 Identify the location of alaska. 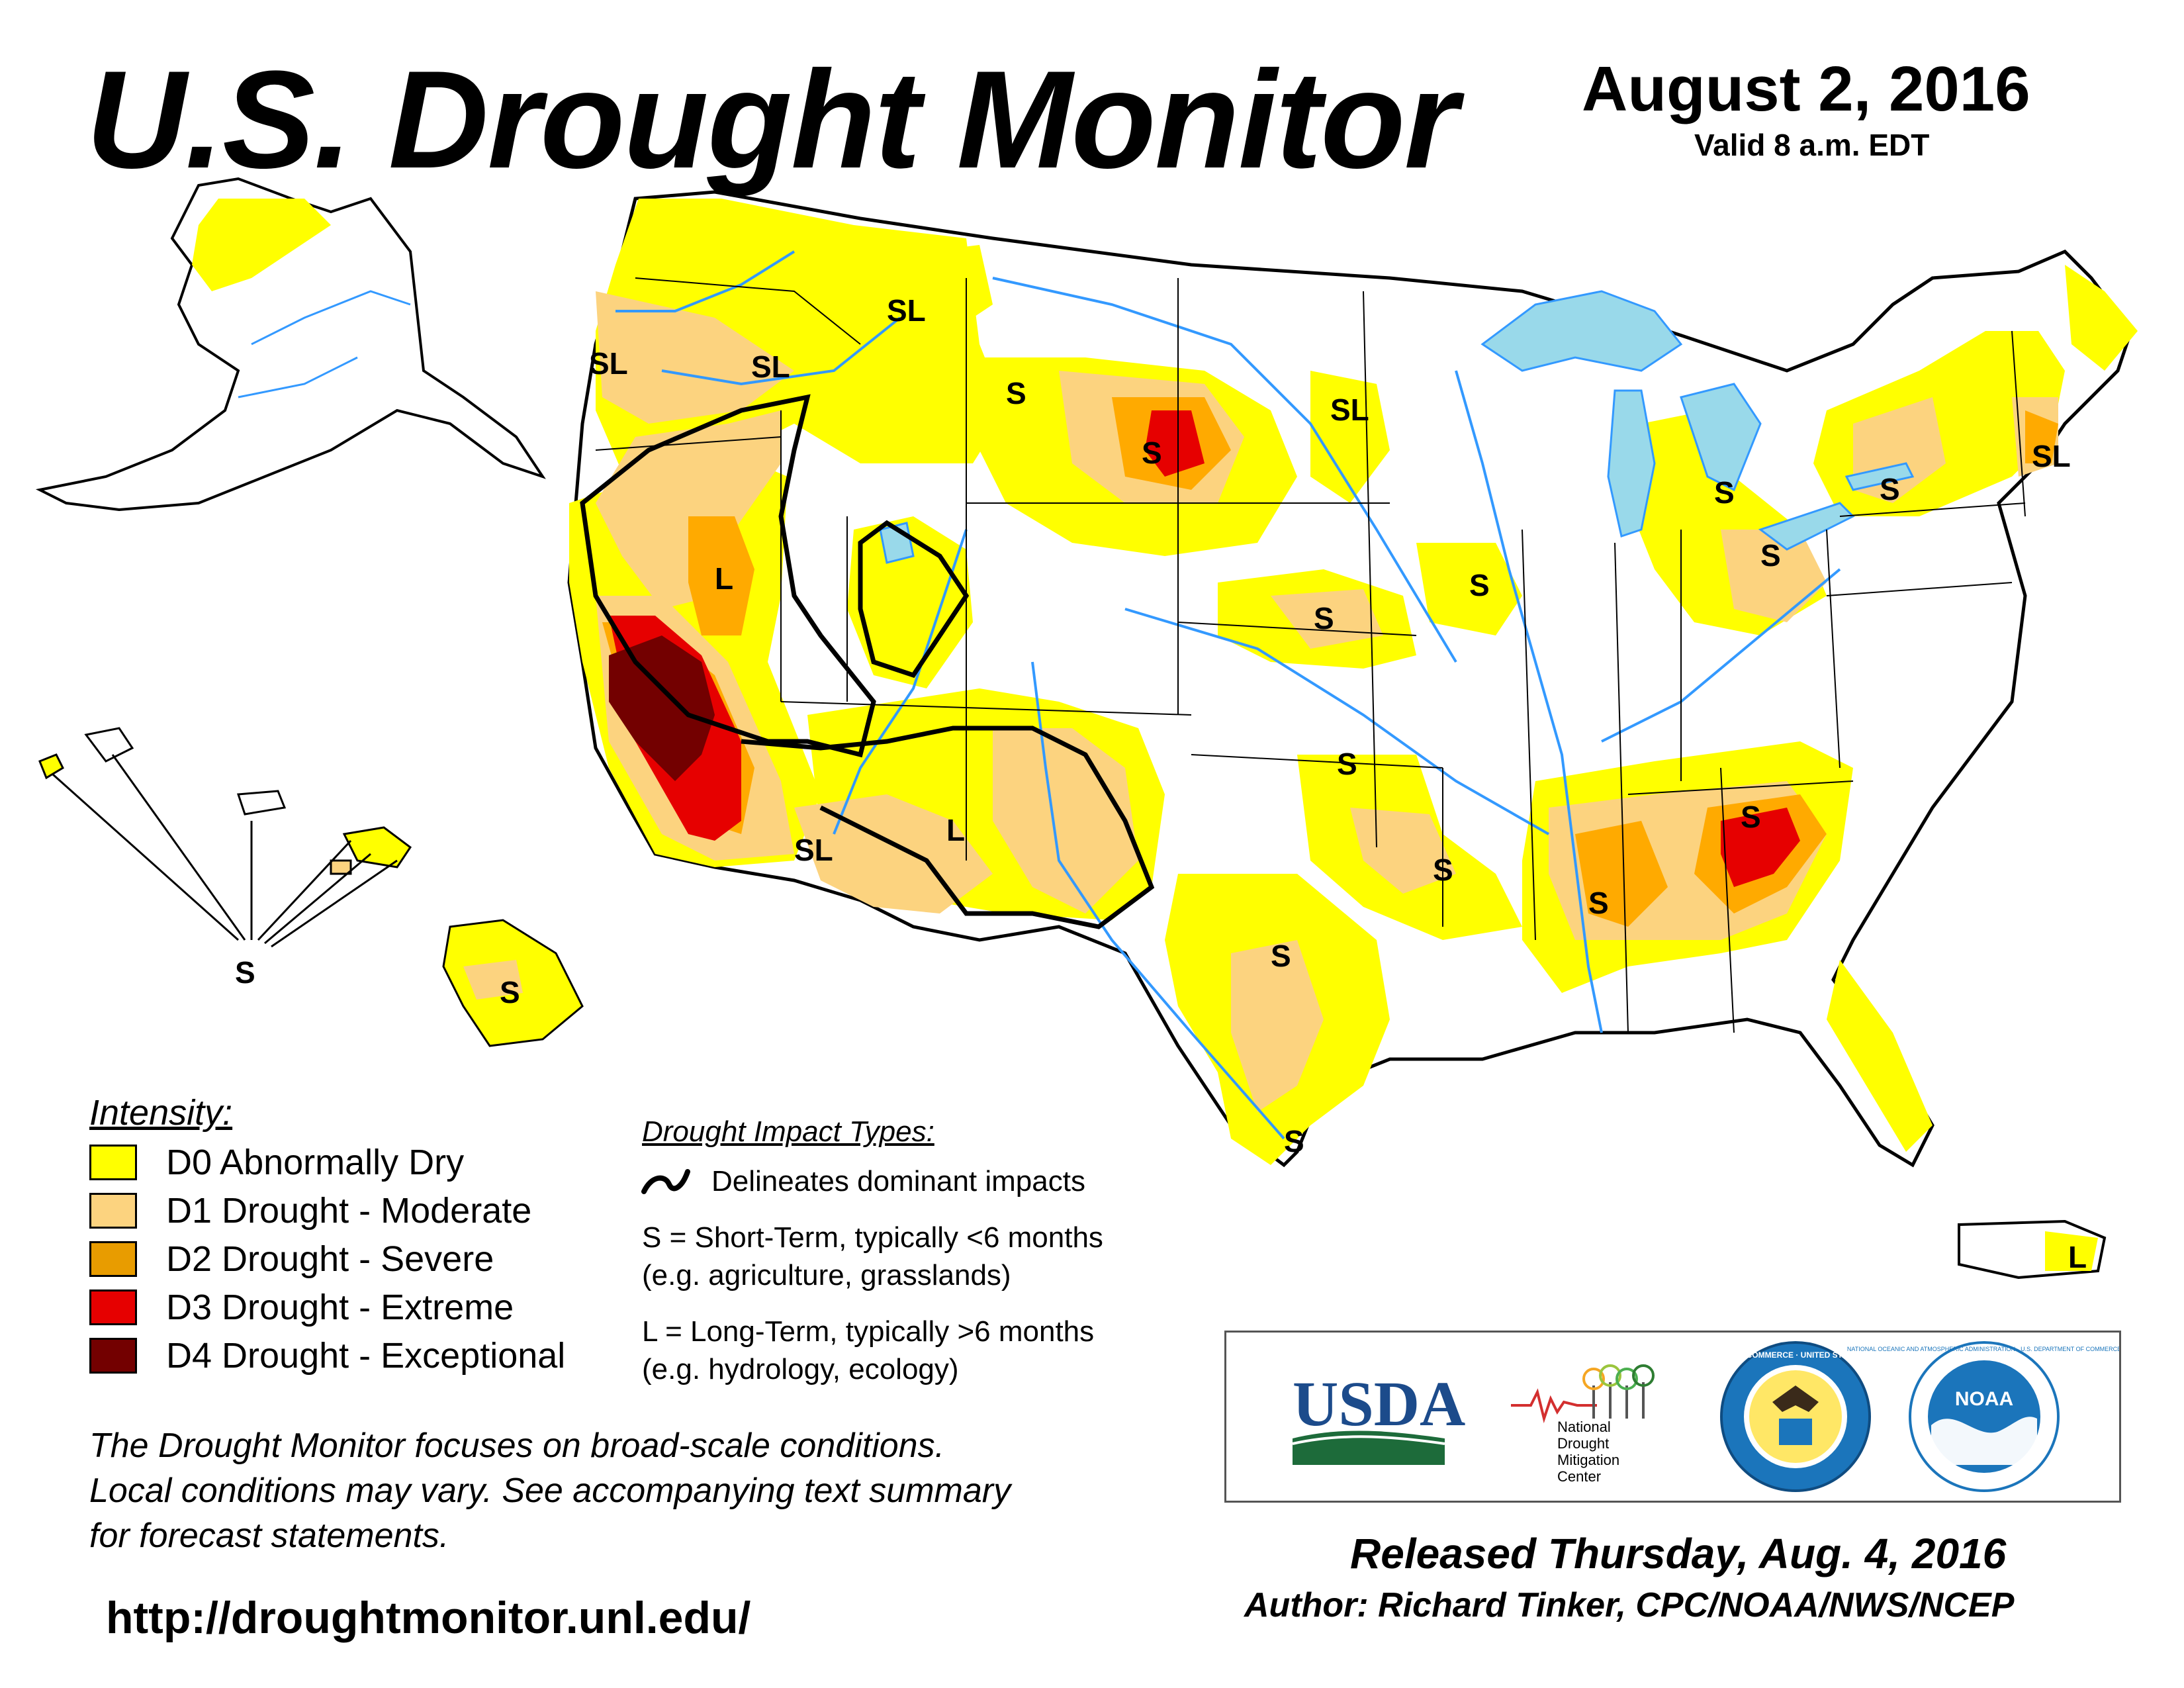
(290, 344).